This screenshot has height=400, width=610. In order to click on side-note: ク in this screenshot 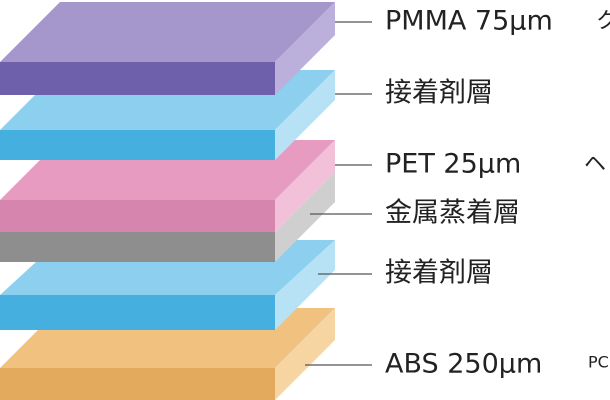, I will do `click(603, 21)`.